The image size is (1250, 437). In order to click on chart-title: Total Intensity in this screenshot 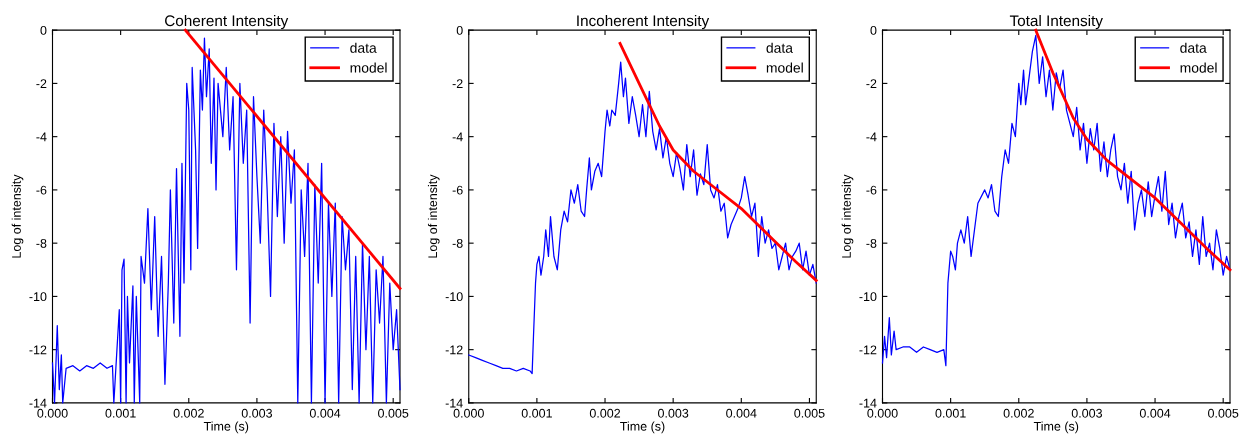, I will do `click(1056, 22)`.